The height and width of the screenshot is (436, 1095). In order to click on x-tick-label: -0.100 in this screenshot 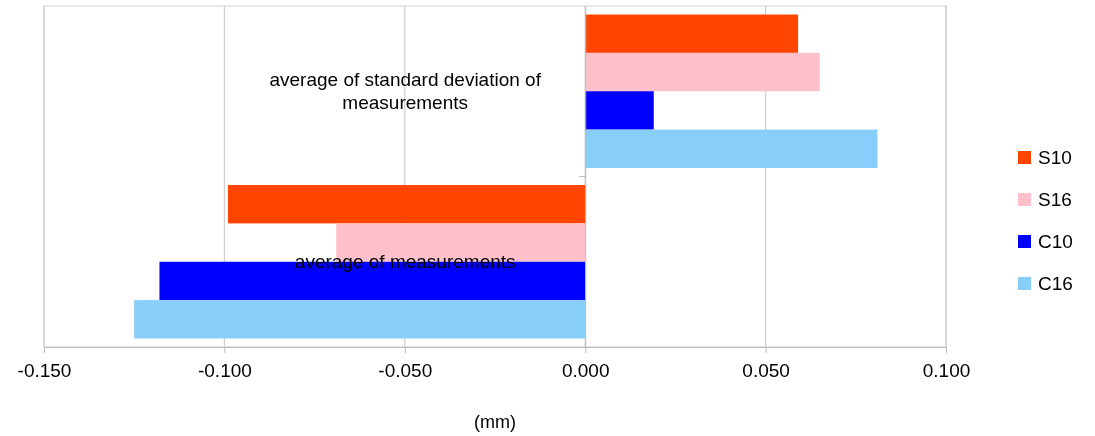, I will do `click(224, 370)`.